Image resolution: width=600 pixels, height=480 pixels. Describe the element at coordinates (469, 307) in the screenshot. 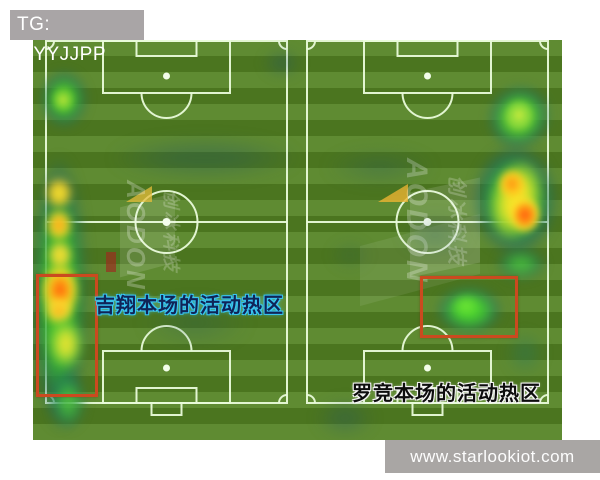

I see `highlight-box-right` at that location.